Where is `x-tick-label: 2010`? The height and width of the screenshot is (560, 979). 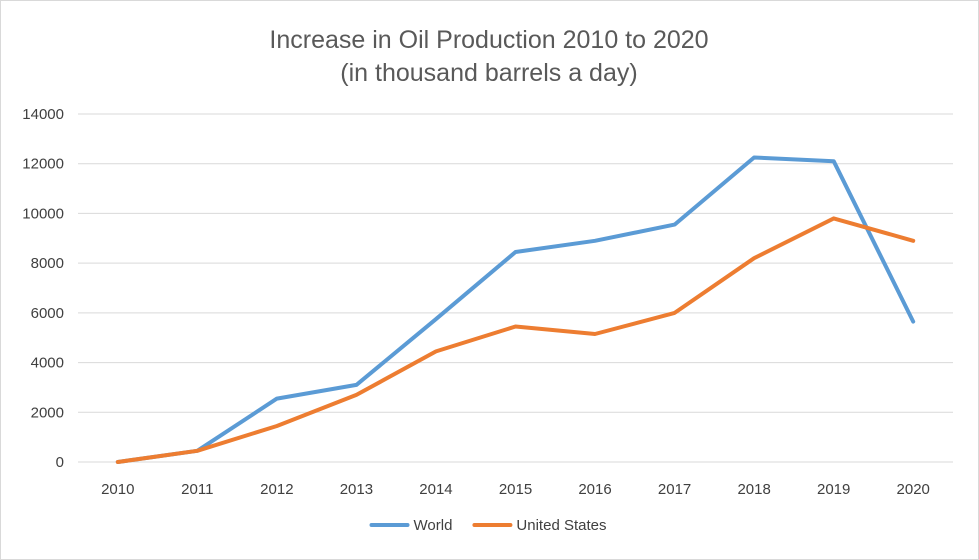 x-tick-label: 2010 is located at coordinates (117, 489).